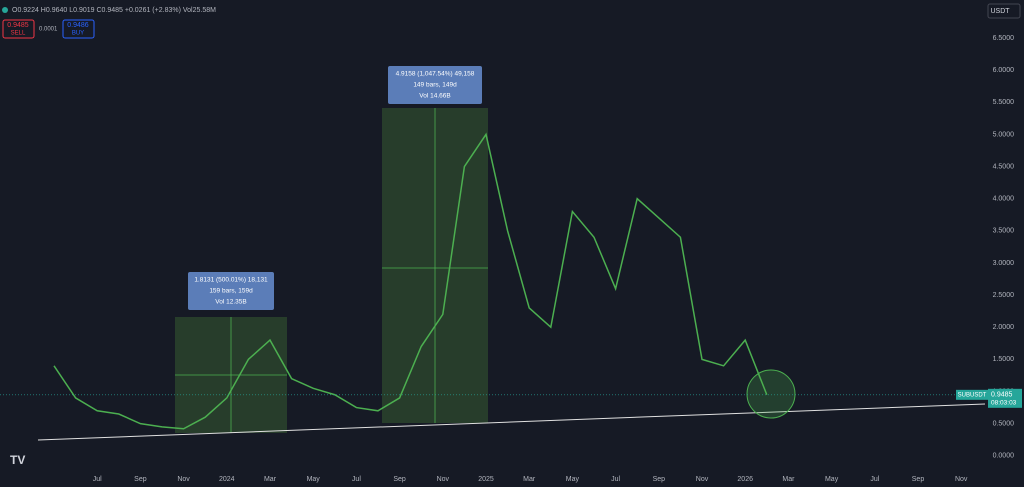  I want to click on status-dot, so click(5, 10).